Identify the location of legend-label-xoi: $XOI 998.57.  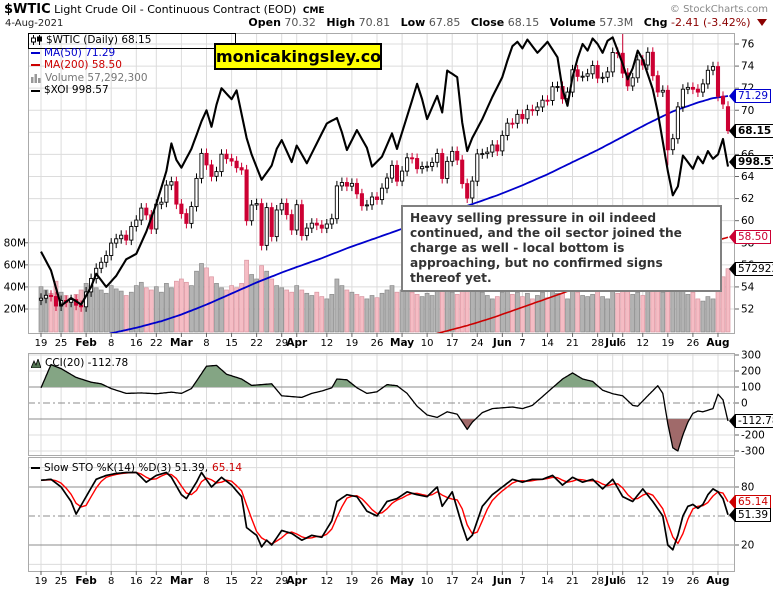
(76, 90).